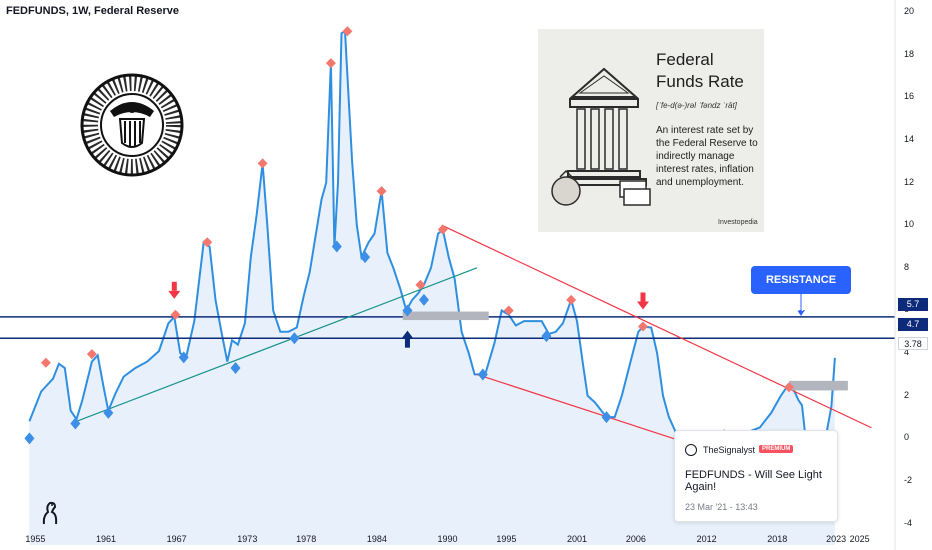  I want to click on author-avatar, so click(691, 450).